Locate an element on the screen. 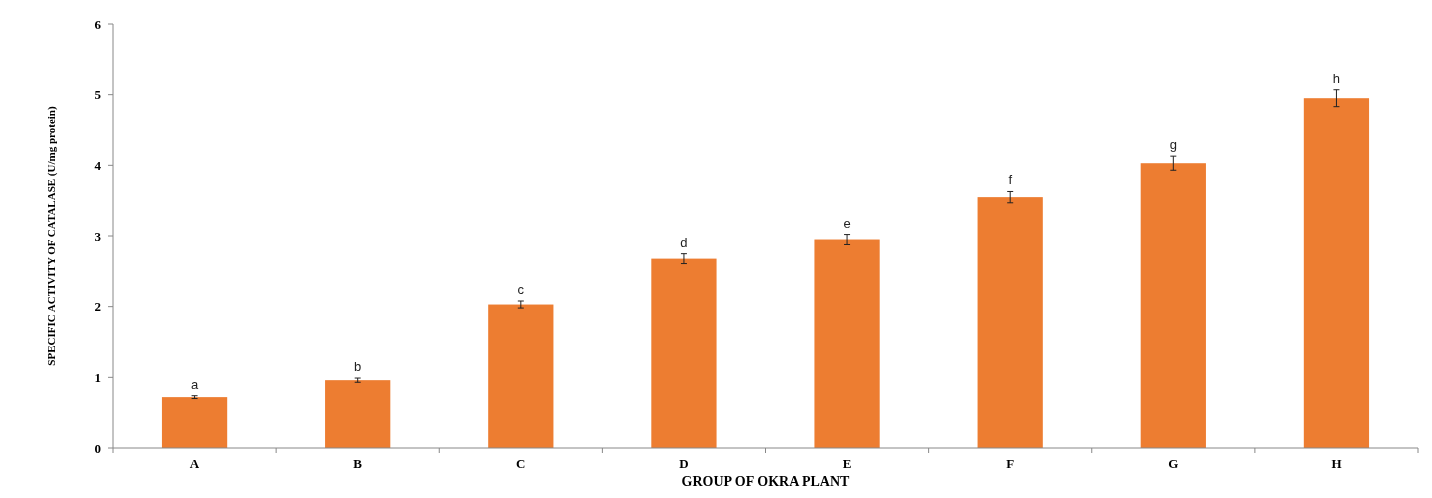 This screenshot has height=498, width=1432. y-tick-label: 4 is located at coordinates (98, 165).